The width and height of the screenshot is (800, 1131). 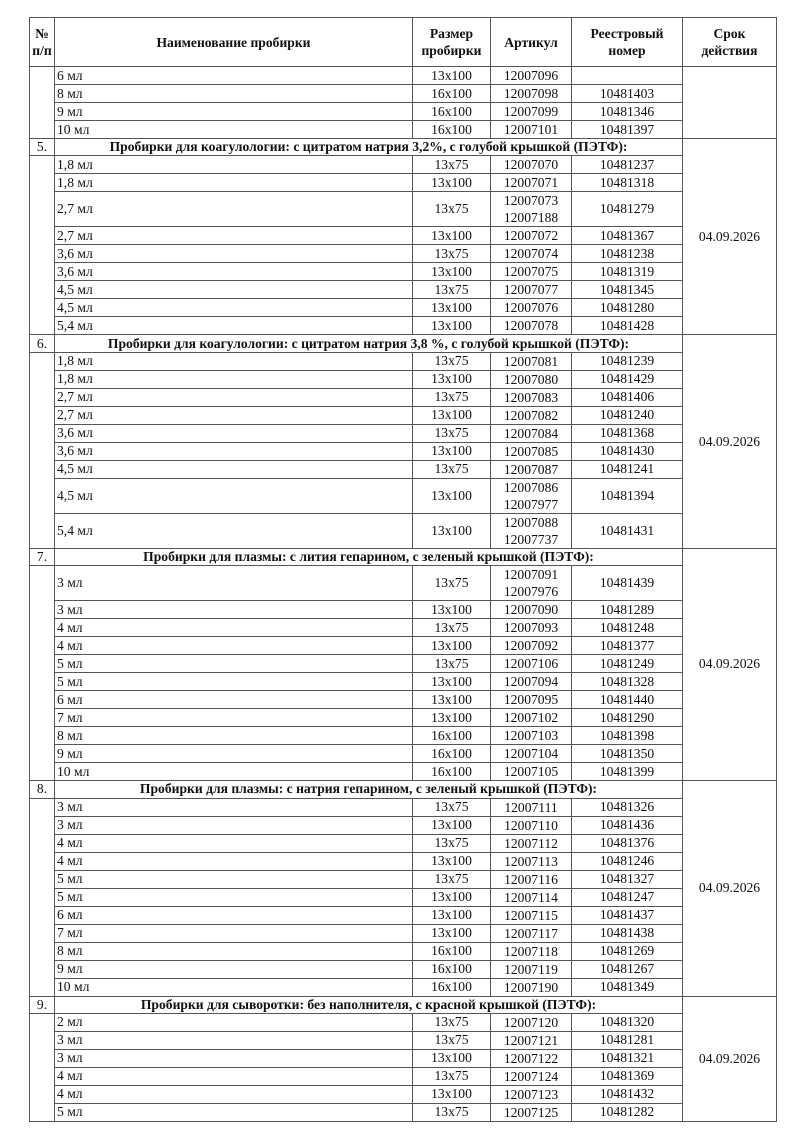 I want to click on article-cell: 12007101, so click(x=531, y=129).